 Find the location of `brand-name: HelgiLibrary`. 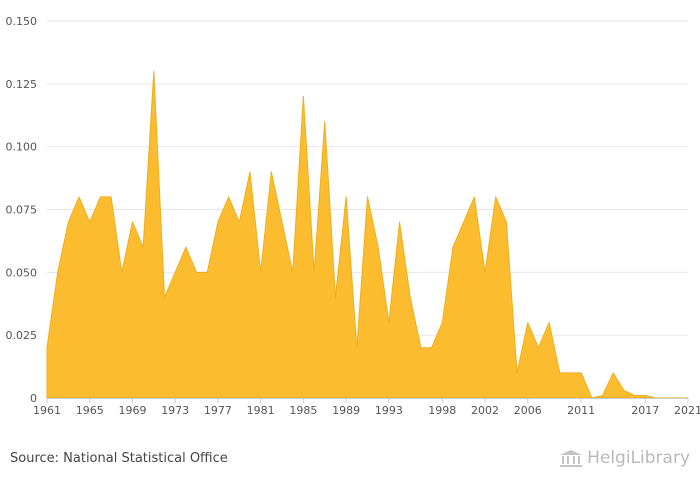

brand-name: HelgiLibrary is located at coordinates (638, 458).